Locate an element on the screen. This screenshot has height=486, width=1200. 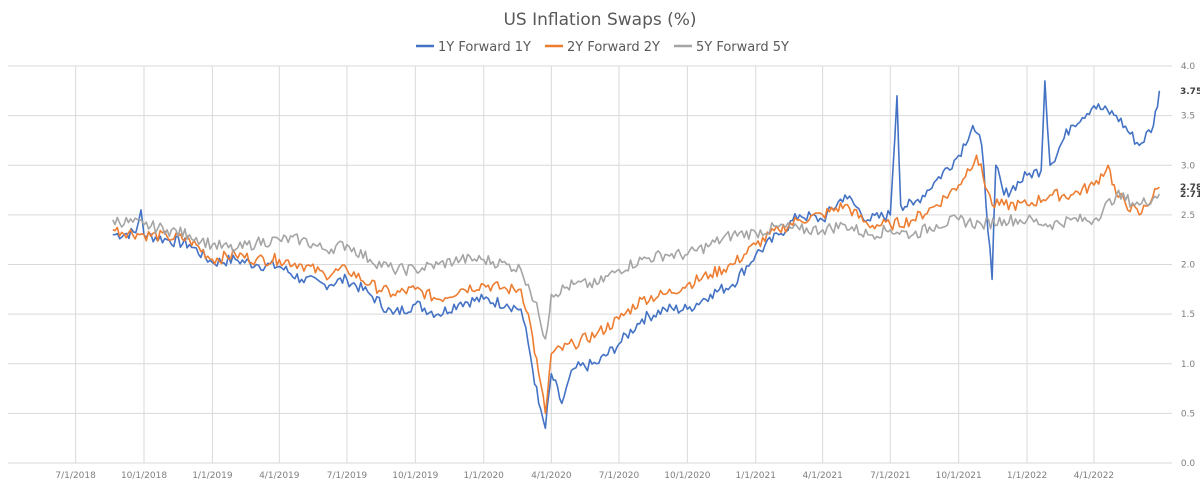
y-tick-label: 1.5 is located at coordinates (1188, 315).